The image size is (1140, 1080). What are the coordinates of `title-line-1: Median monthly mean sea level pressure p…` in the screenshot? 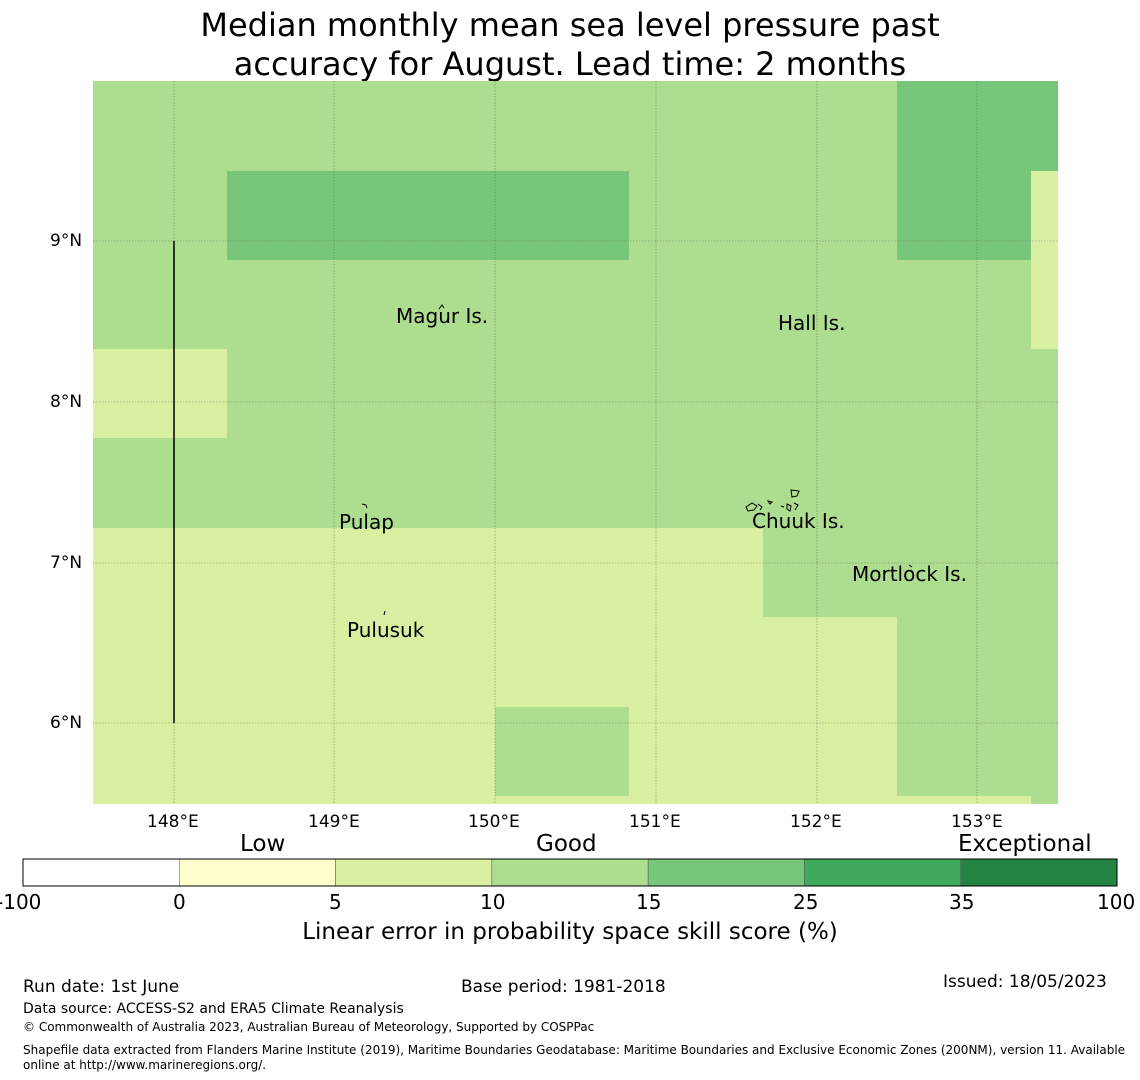 It's located at (570, 25).